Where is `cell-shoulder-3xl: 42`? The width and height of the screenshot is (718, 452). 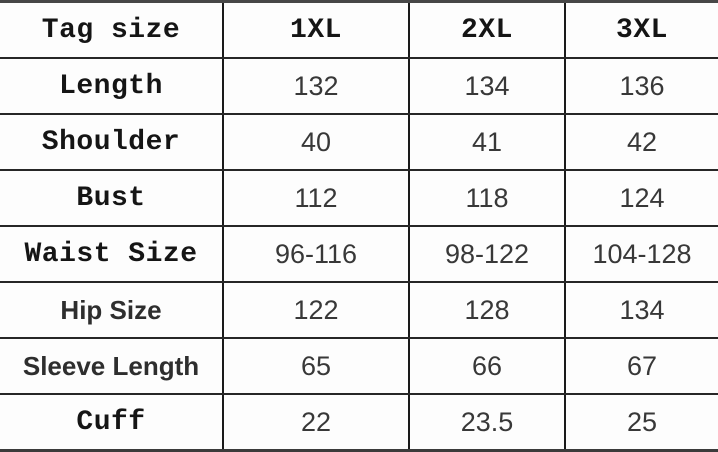 cell-shoulder-3xl: 42 is located at coordinates (642, 141).